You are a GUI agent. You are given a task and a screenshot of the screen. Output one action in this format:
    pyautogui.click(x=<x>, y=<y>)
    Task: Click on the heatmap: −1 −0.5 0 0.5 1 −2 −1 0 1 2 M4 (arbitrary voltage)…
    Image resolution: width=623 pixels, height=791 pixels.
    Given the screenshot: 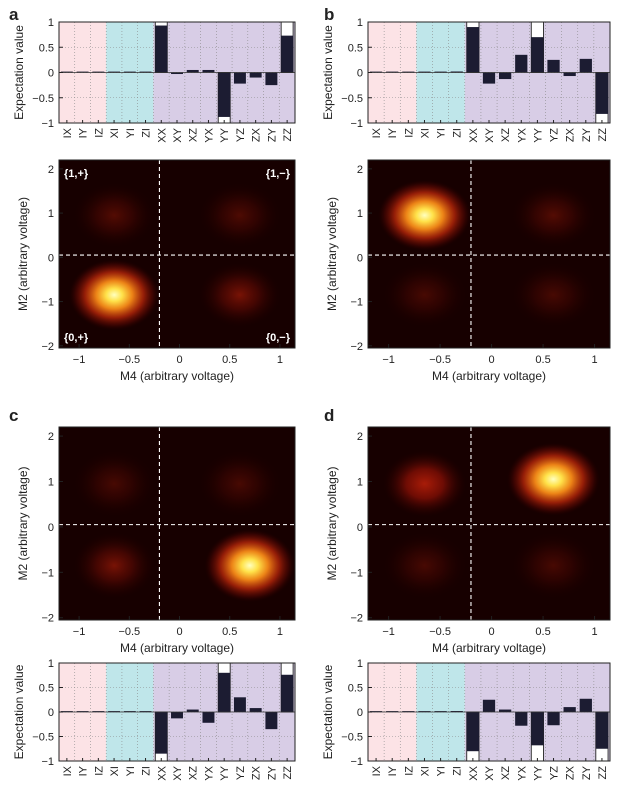 What is the action you would take?
    pyautogui.click(x=156, y=271)
    